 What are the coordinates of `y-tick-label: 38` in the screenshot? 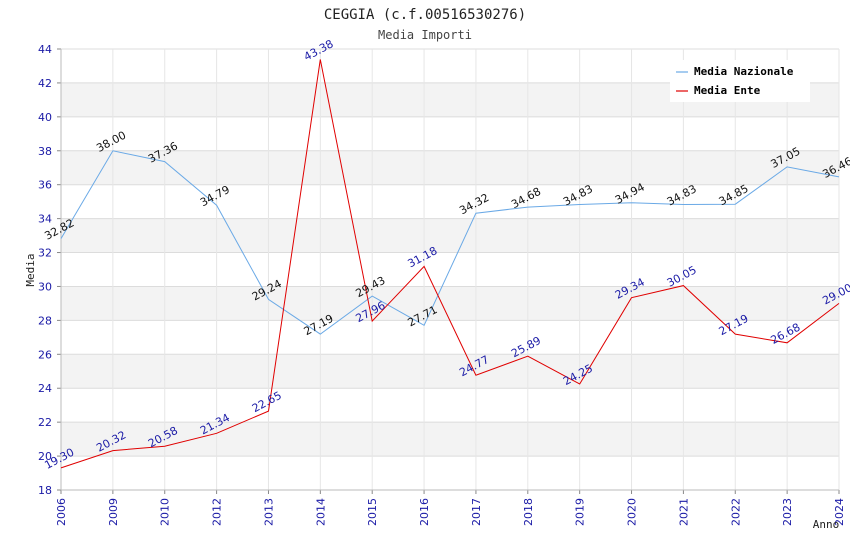 It's located at (45, 151).